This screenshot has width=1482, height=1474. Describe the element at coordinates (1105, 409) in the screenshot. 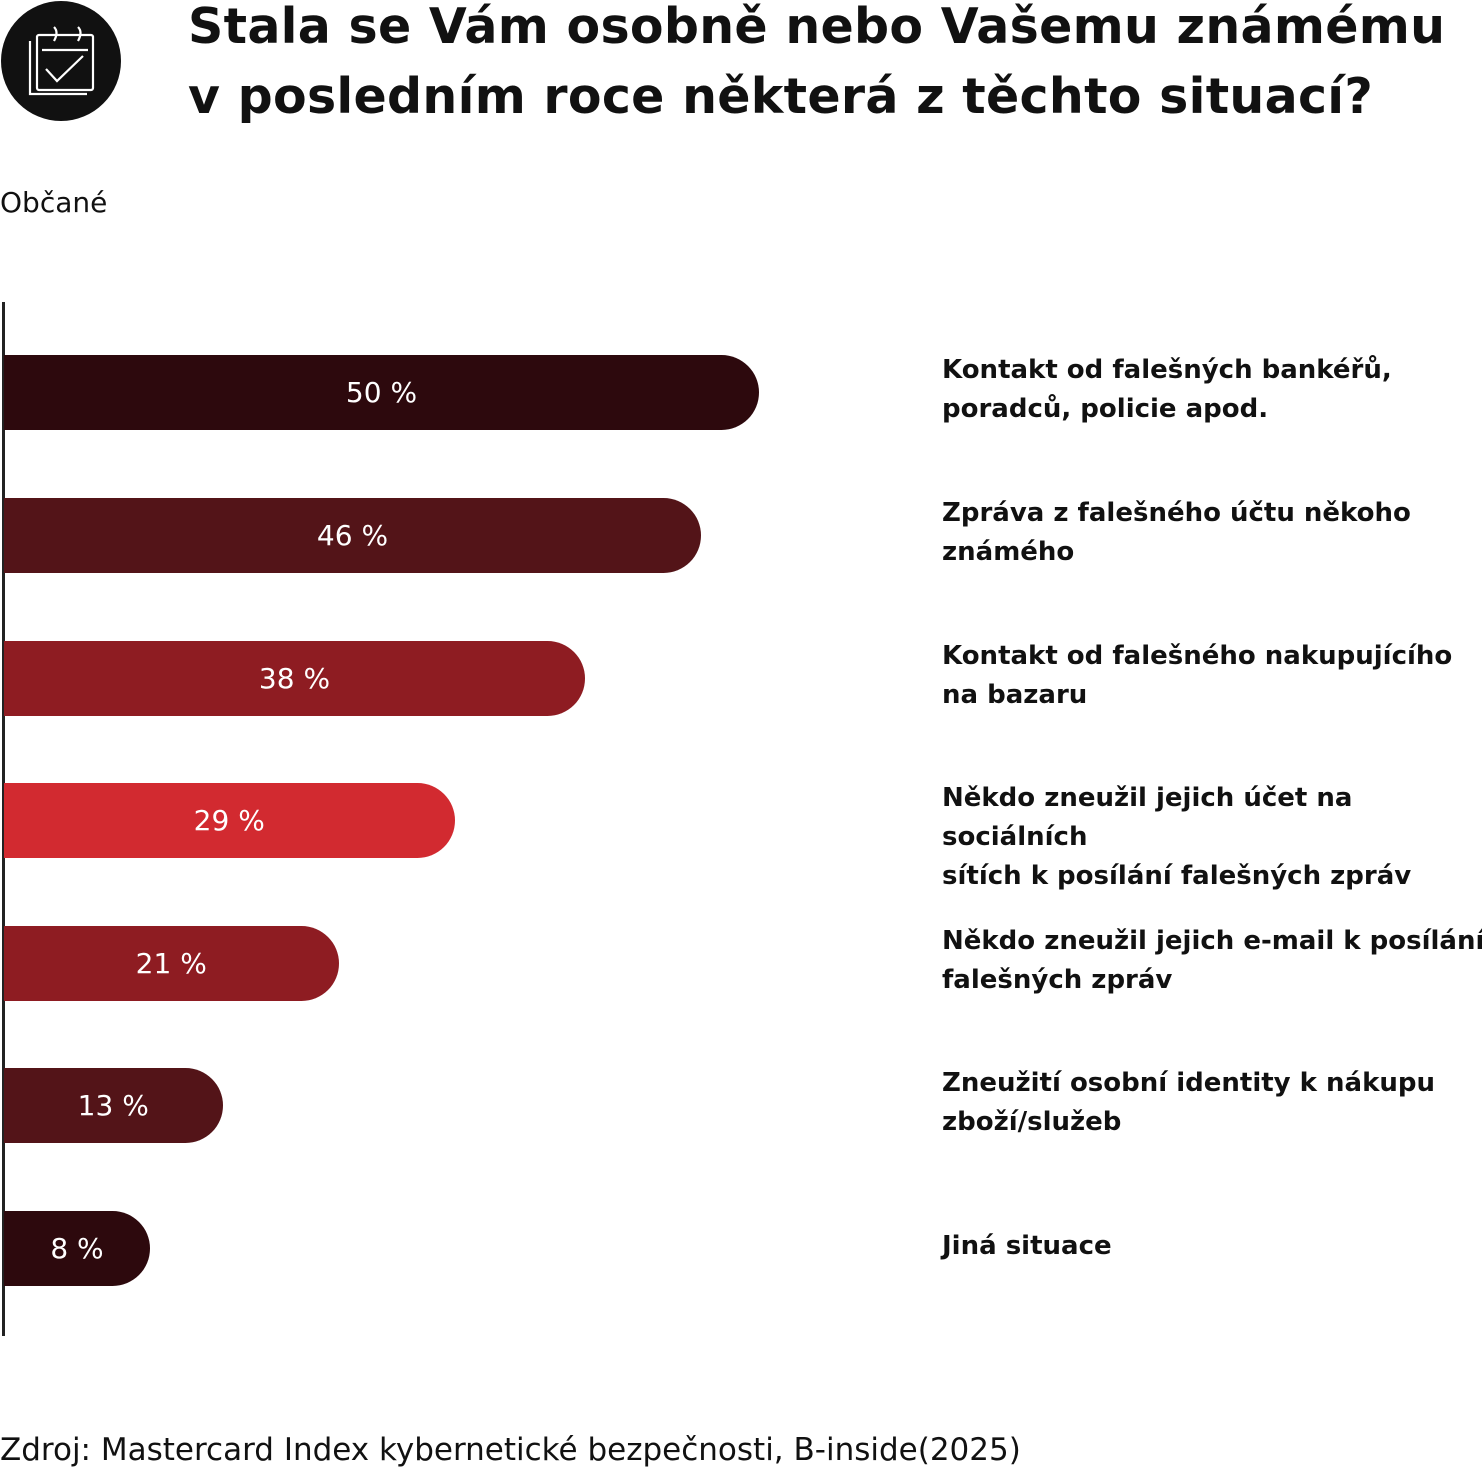

I see `category-label-line: poradců, policie apod.` at that location.